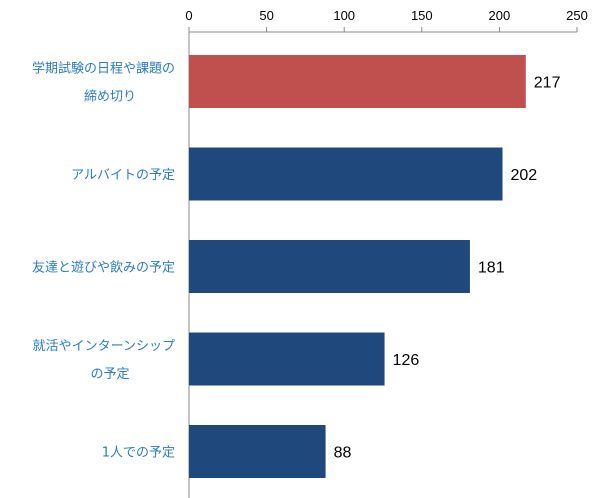 This screenshot has height=498, width=600. What do you see at coordinates (109, 374) in the screenshot?
I see `category-label: の予定` at bounding box center [109, 374].